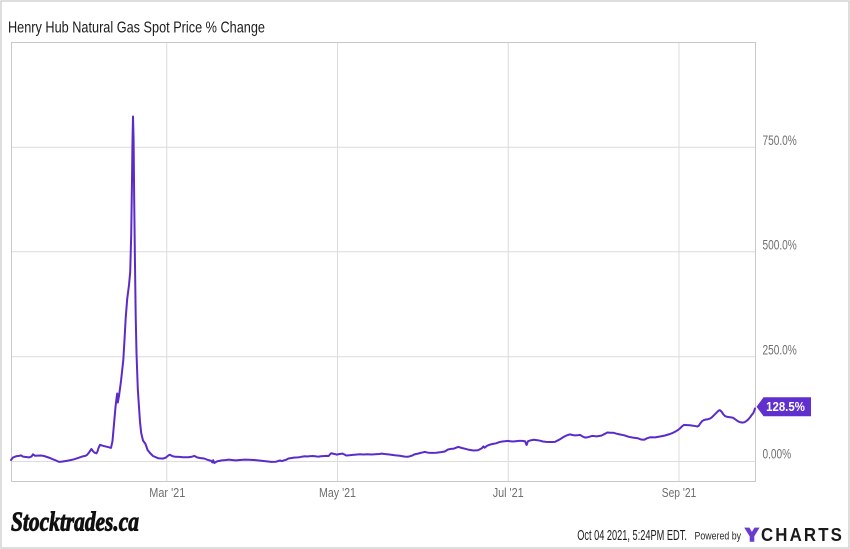  I want to click on svg-text: Oct 04 2021, 5:24PM EDT., so click(632, 536).